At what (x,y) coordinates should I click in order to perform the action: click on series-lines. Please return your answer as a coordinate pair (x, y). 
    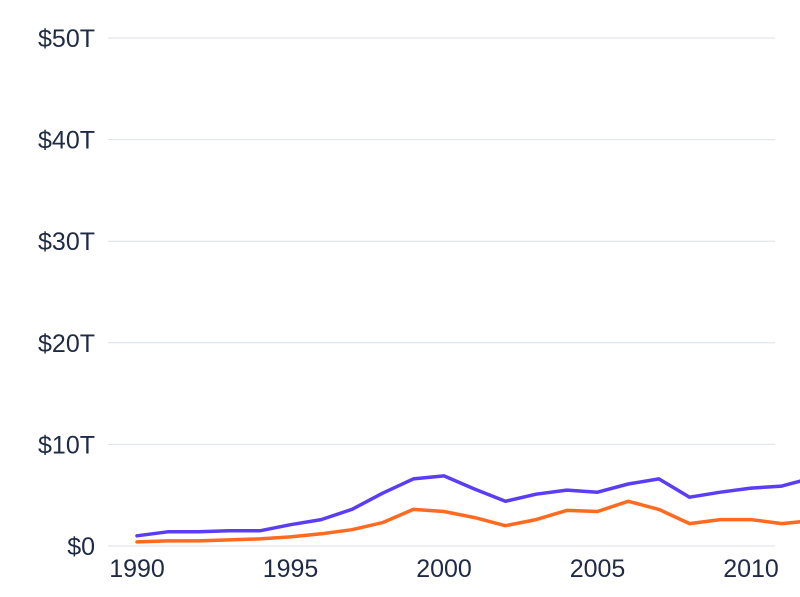
    Looking at the image, I should click on (467, 509).